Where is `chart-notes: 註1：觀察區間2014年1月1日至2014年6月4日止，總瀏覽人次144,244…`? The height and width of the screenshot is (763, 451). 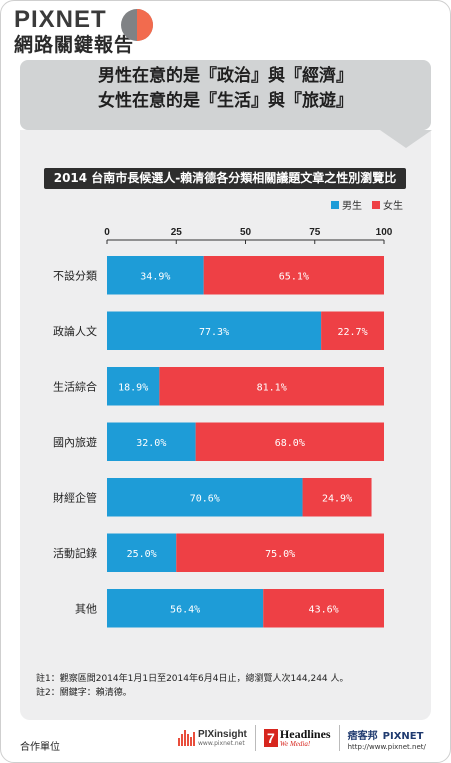
chart-notes: 註1：觀察區間2014年1月1日至2014年6月4日止，總瀏覽人次144,244… is located at coordinates (192, 686).